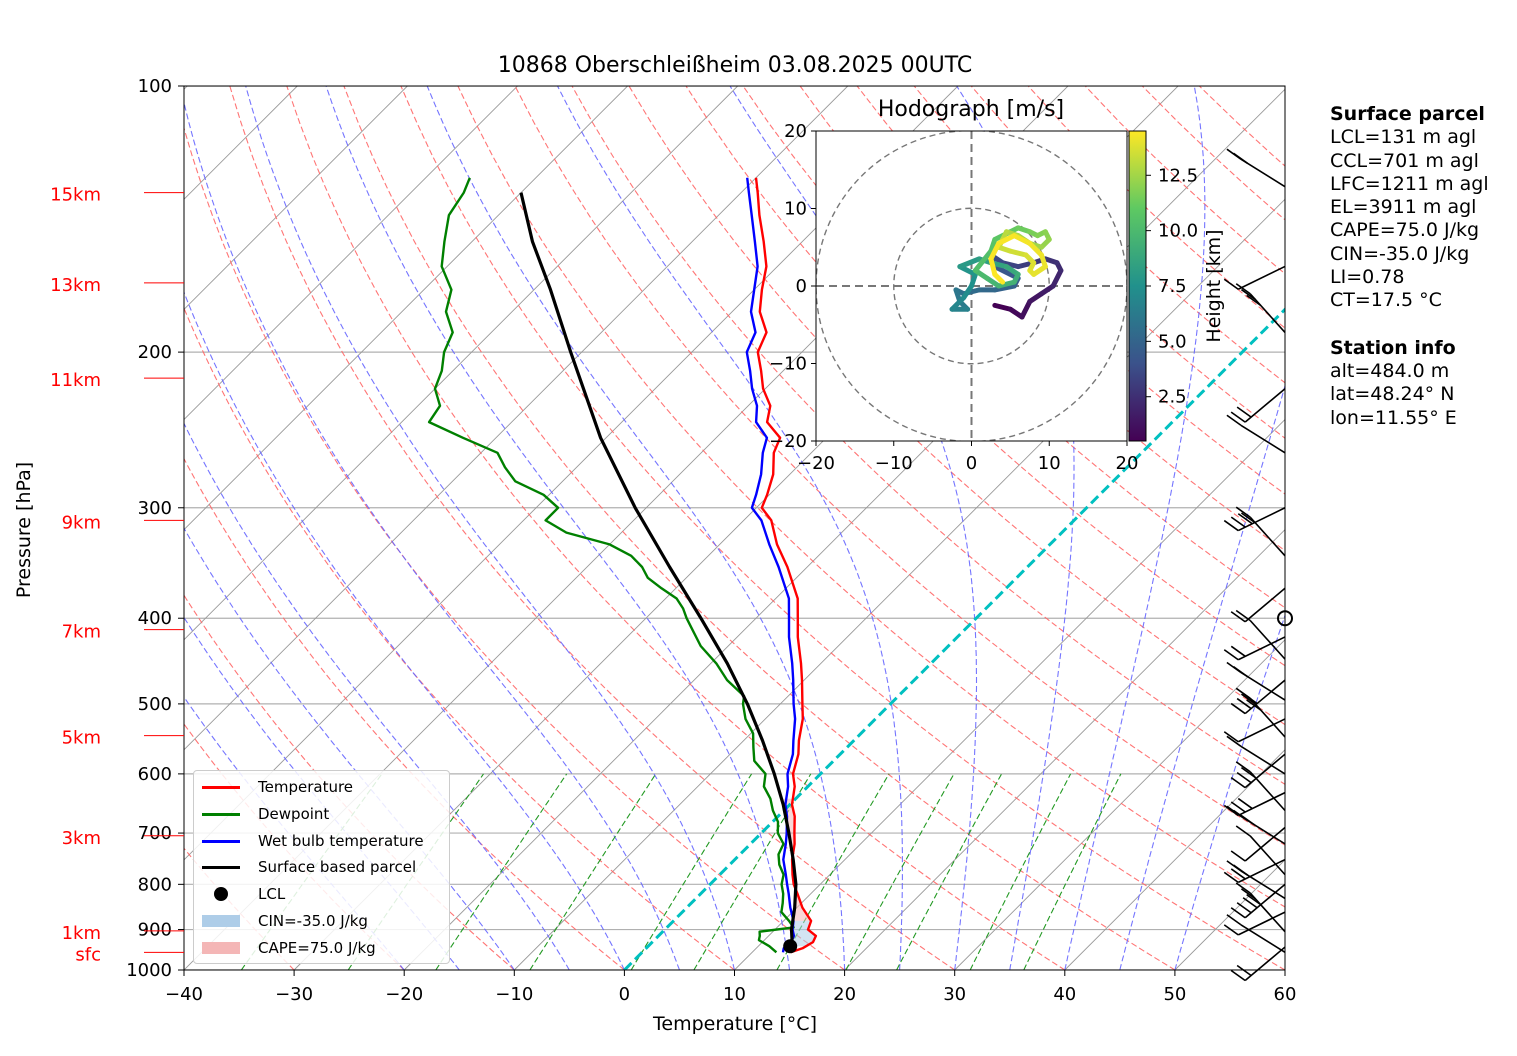 Image resolution: width=1517 pixels, height=1056 pixels. What do you see at coordinates (243, 894) in the screenshot?
I see `legend-entry: LCL` at bounding box center [243, 894].